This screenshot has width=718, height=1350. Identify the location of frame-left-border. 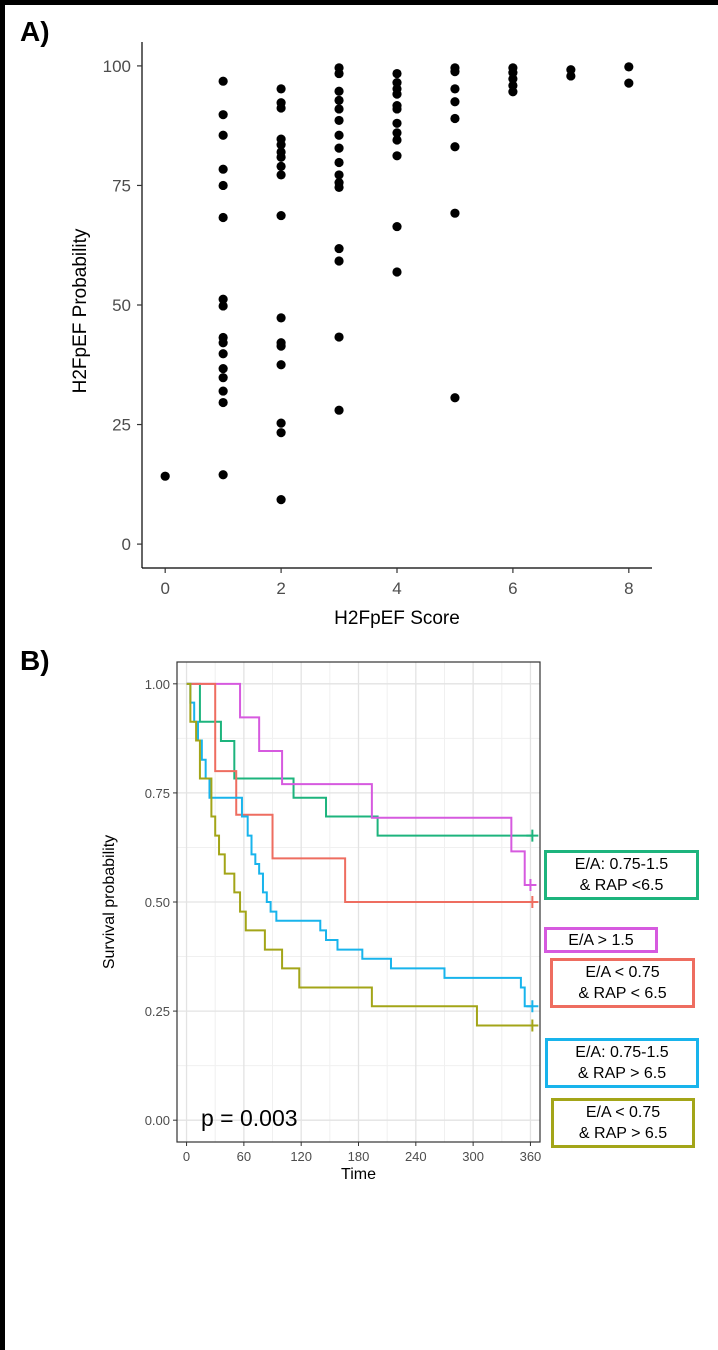
(2, 675).